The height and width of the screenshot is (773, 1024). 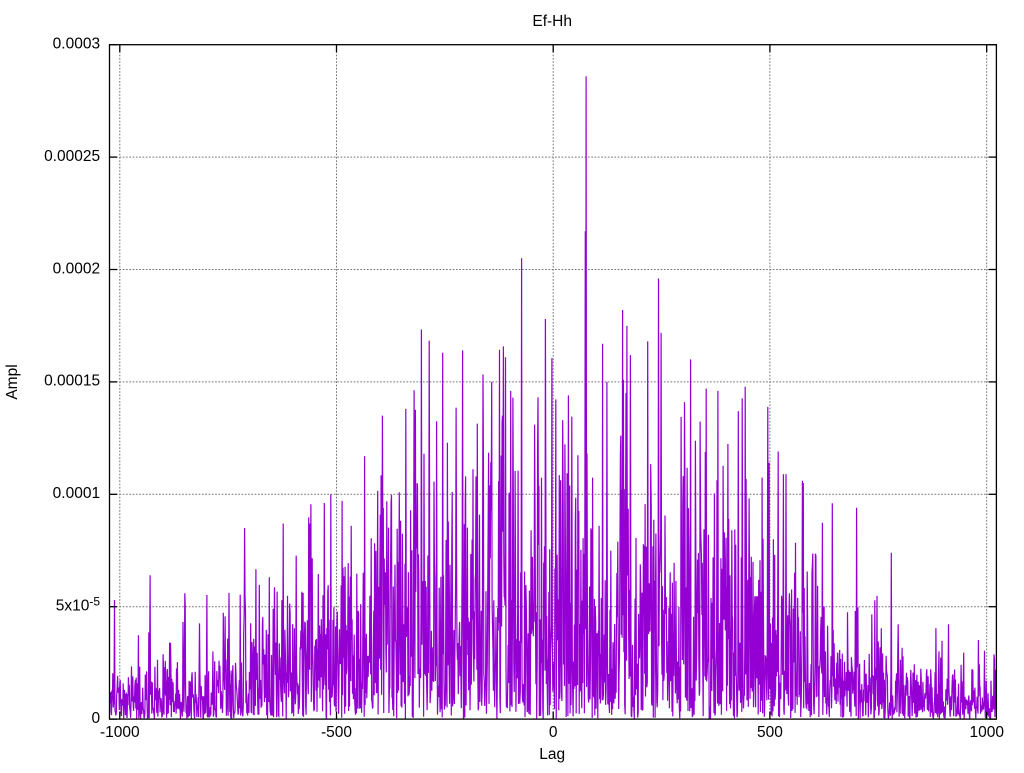 I want to click on svg-text: -500, so click(x=336, y=732).